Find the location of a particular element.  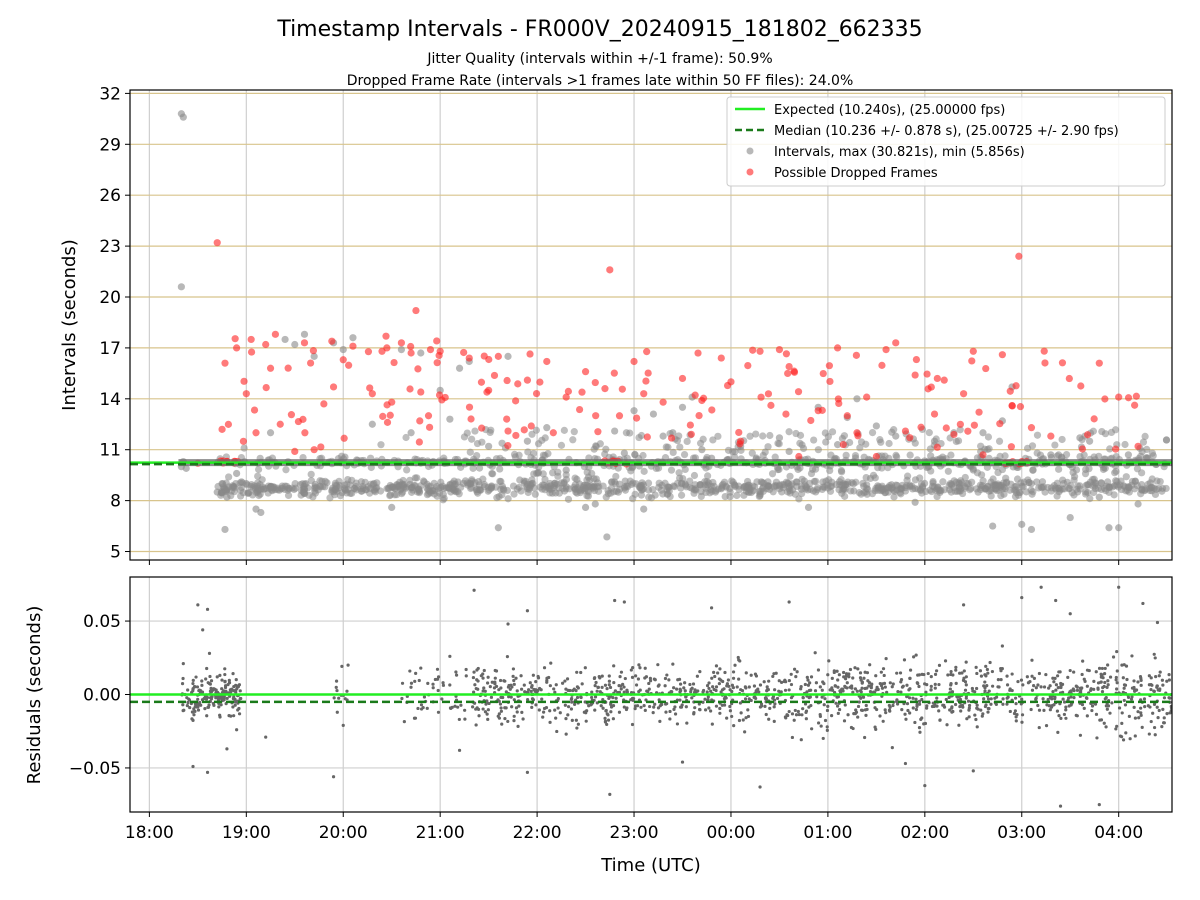

x-axis-label: Time (UTC) is located at coordinates (650, 865).